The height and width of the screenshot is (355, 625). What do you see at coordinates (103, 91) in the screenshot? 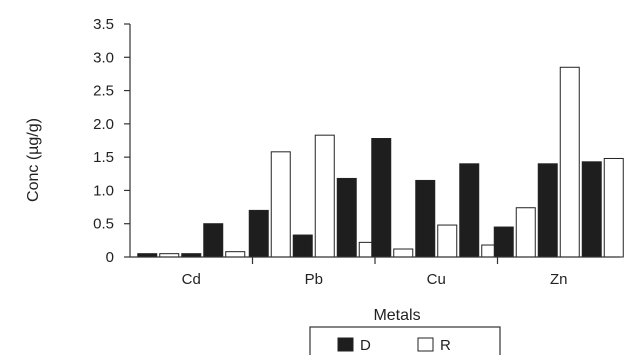
I see `y-tick-label: 2.5` at bounding box center [103, 91].